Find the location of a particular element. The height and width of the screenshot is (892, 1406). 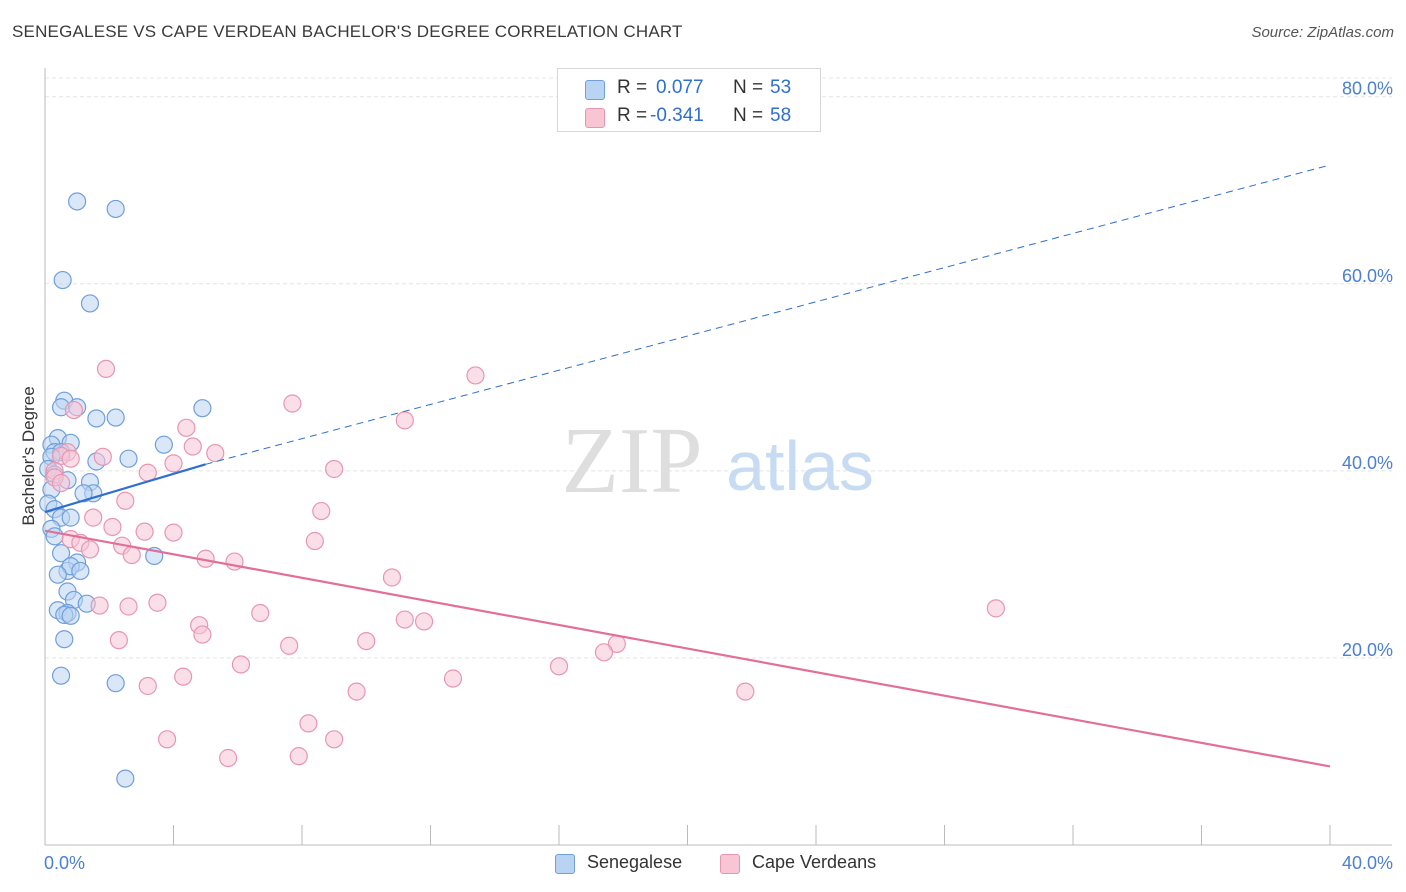

y-tick-label: 20.0% is located at coordinates (1367, 650).